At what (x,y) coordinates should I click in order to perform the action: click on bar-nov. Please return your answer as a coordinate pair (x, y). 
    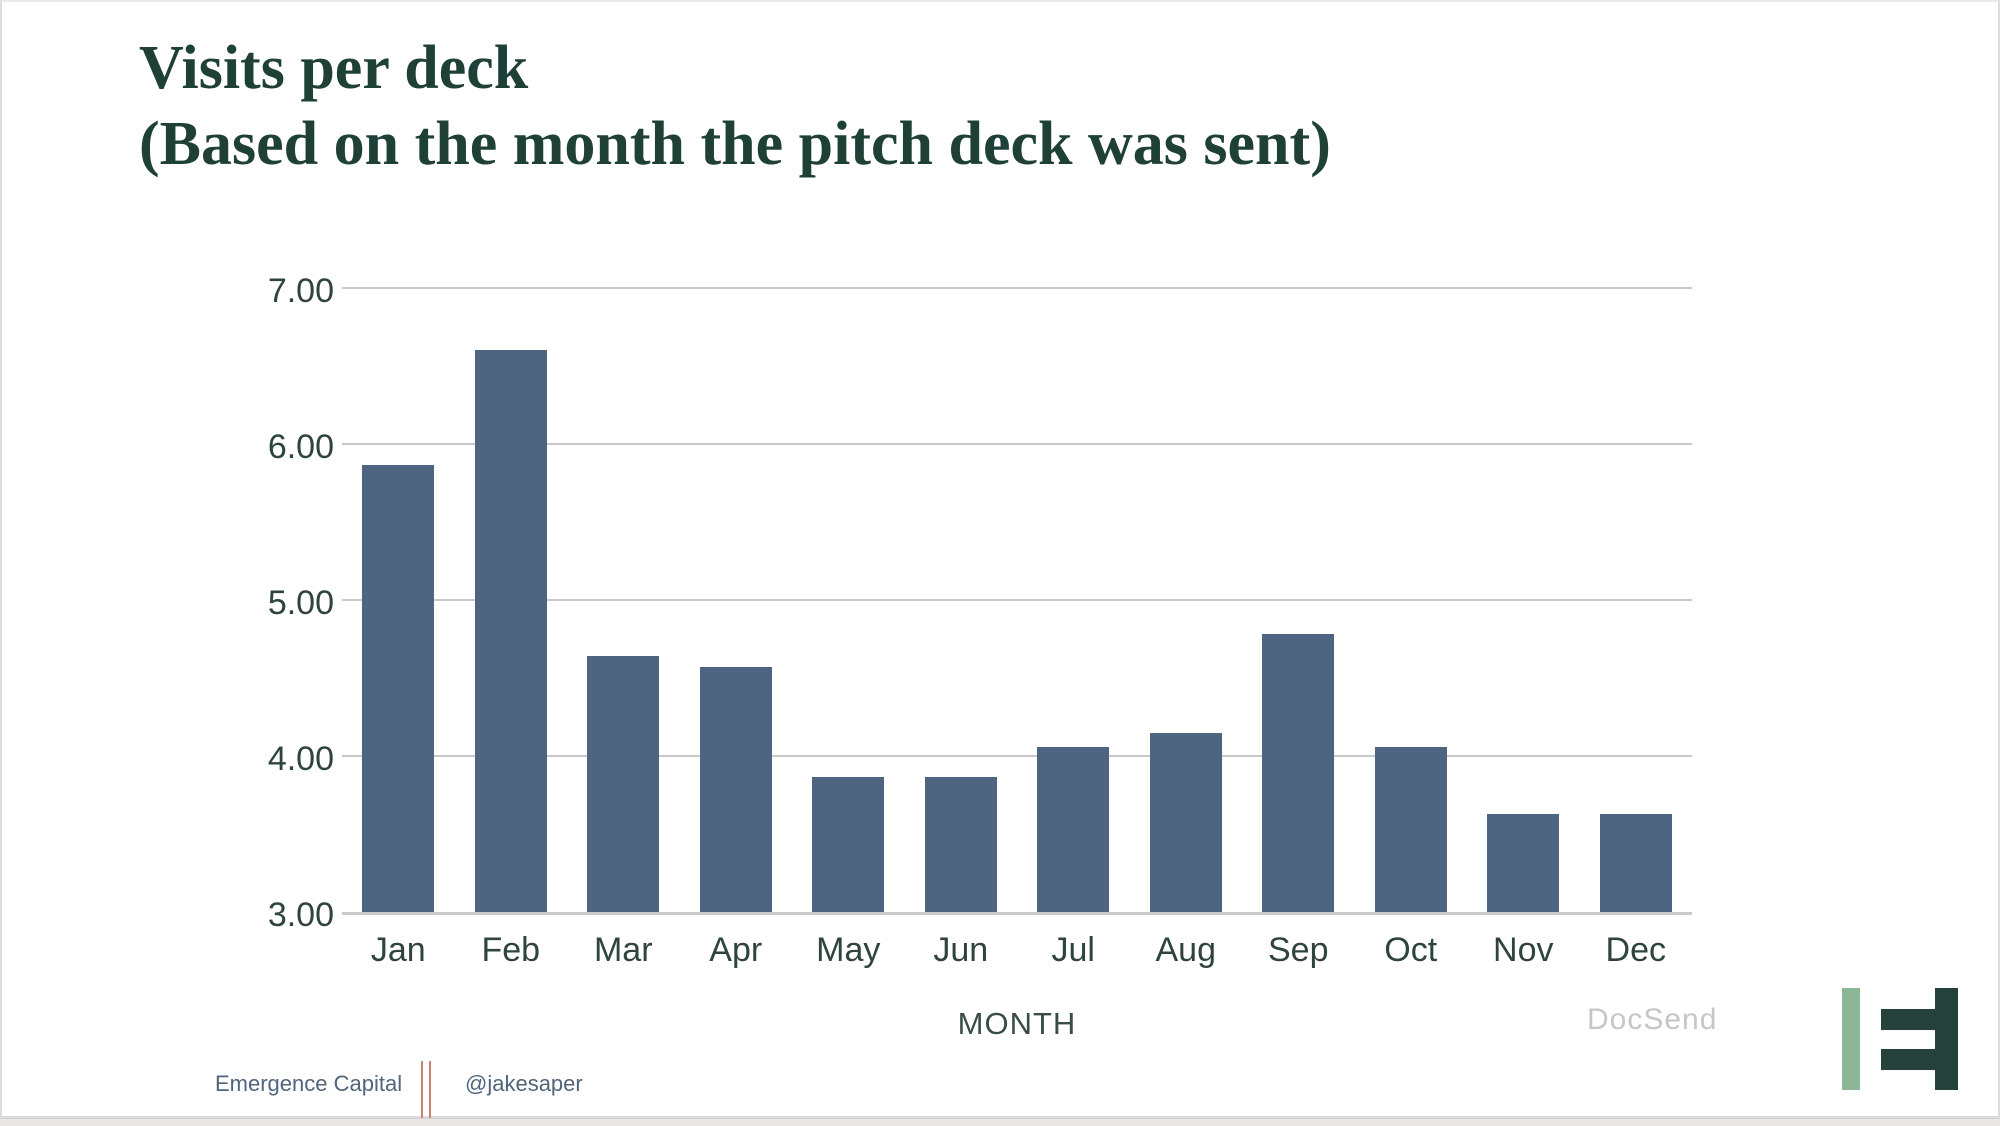
    Looking at the image, I should click on (1523, 863).